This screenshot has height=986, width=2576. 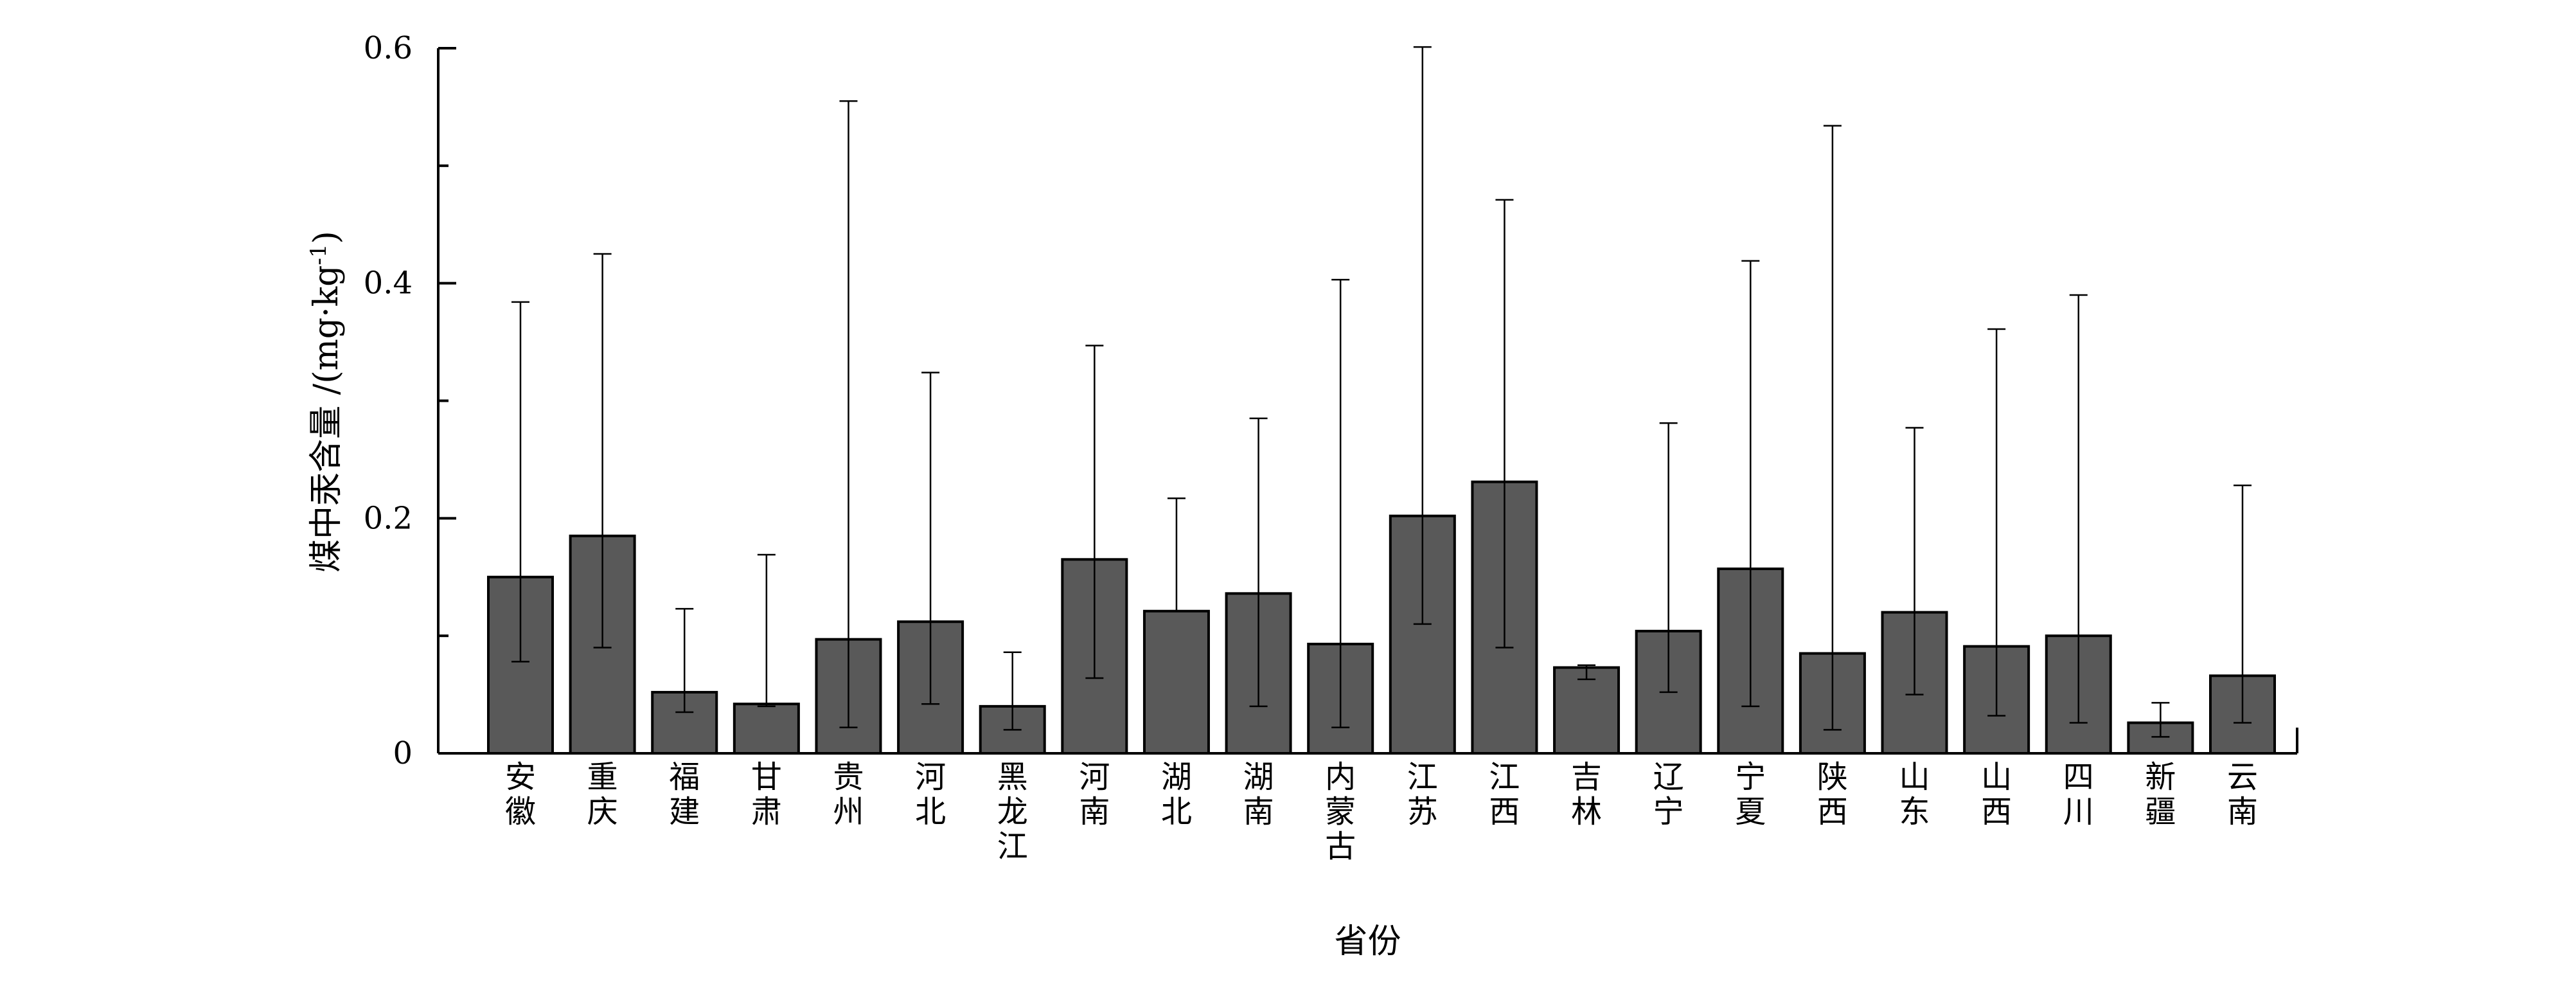 What do you see at coordinates (1751, 794) in the screenshot?
I see `x-category-label: 宁夏` at bounding box center [1751, 794].